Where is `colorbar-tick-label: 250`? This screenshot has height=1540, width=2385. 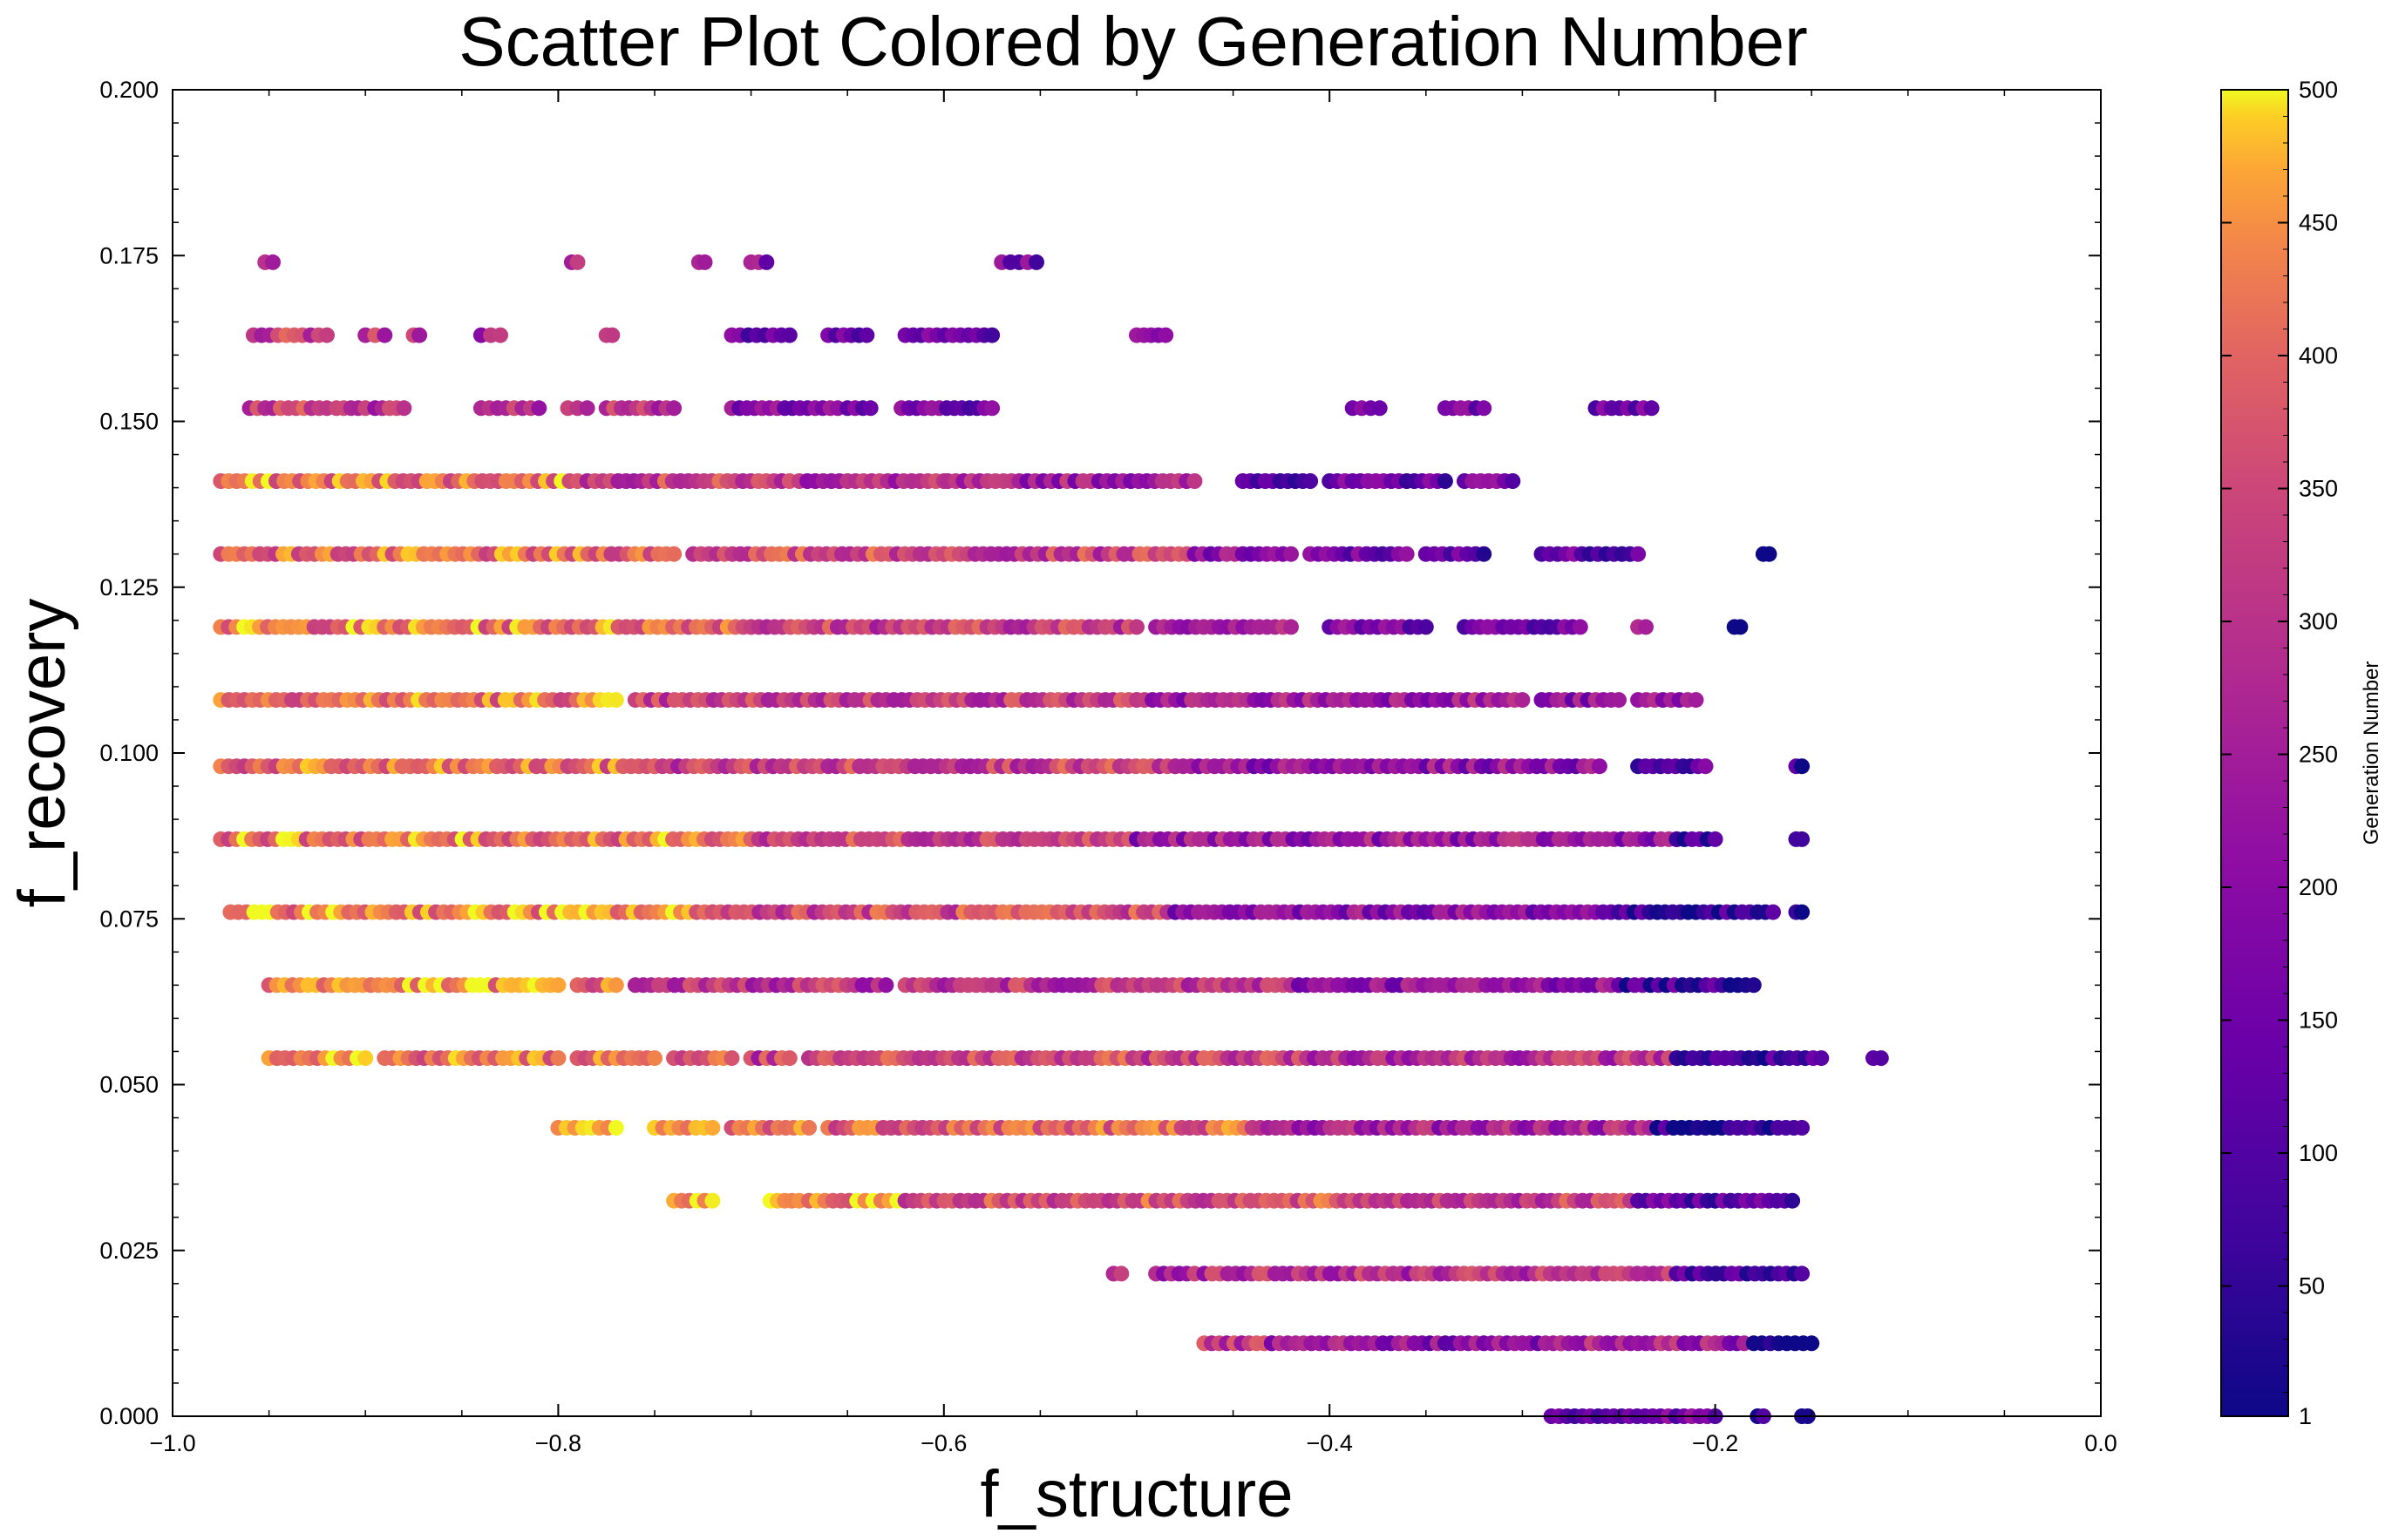 colorbar-tick-label: 250 is located at coordinates (2318, 755).